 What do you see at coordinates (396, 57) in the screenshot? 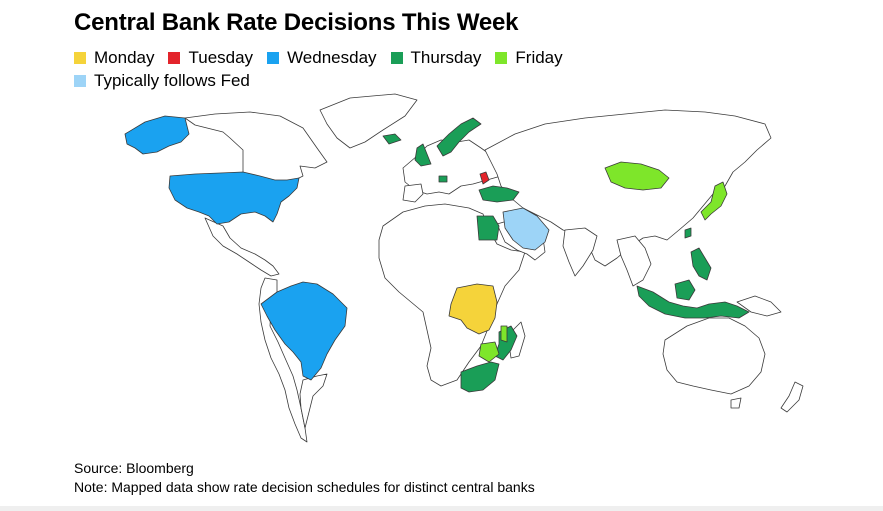
I see `legend-swatch-thursday` at bounding box center [396, 57].